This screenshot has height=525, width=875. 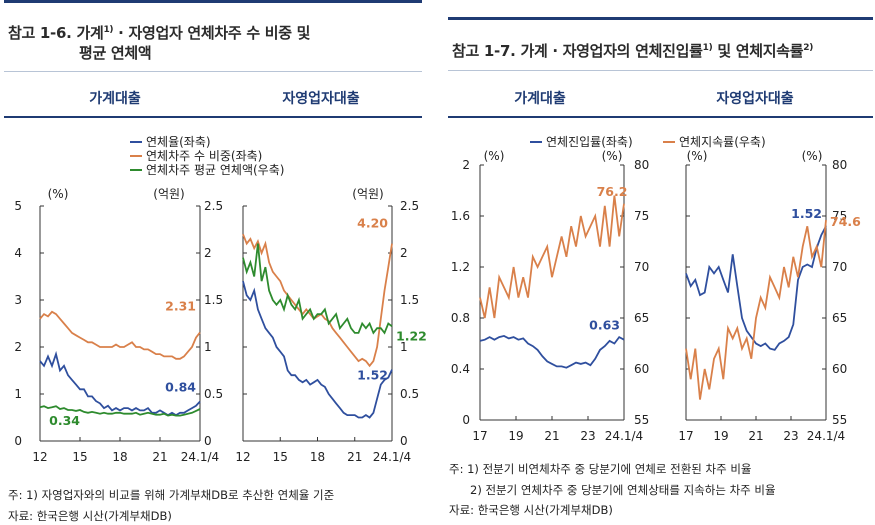 I want to click on right-sub-underline, so click(x=660, y=117).